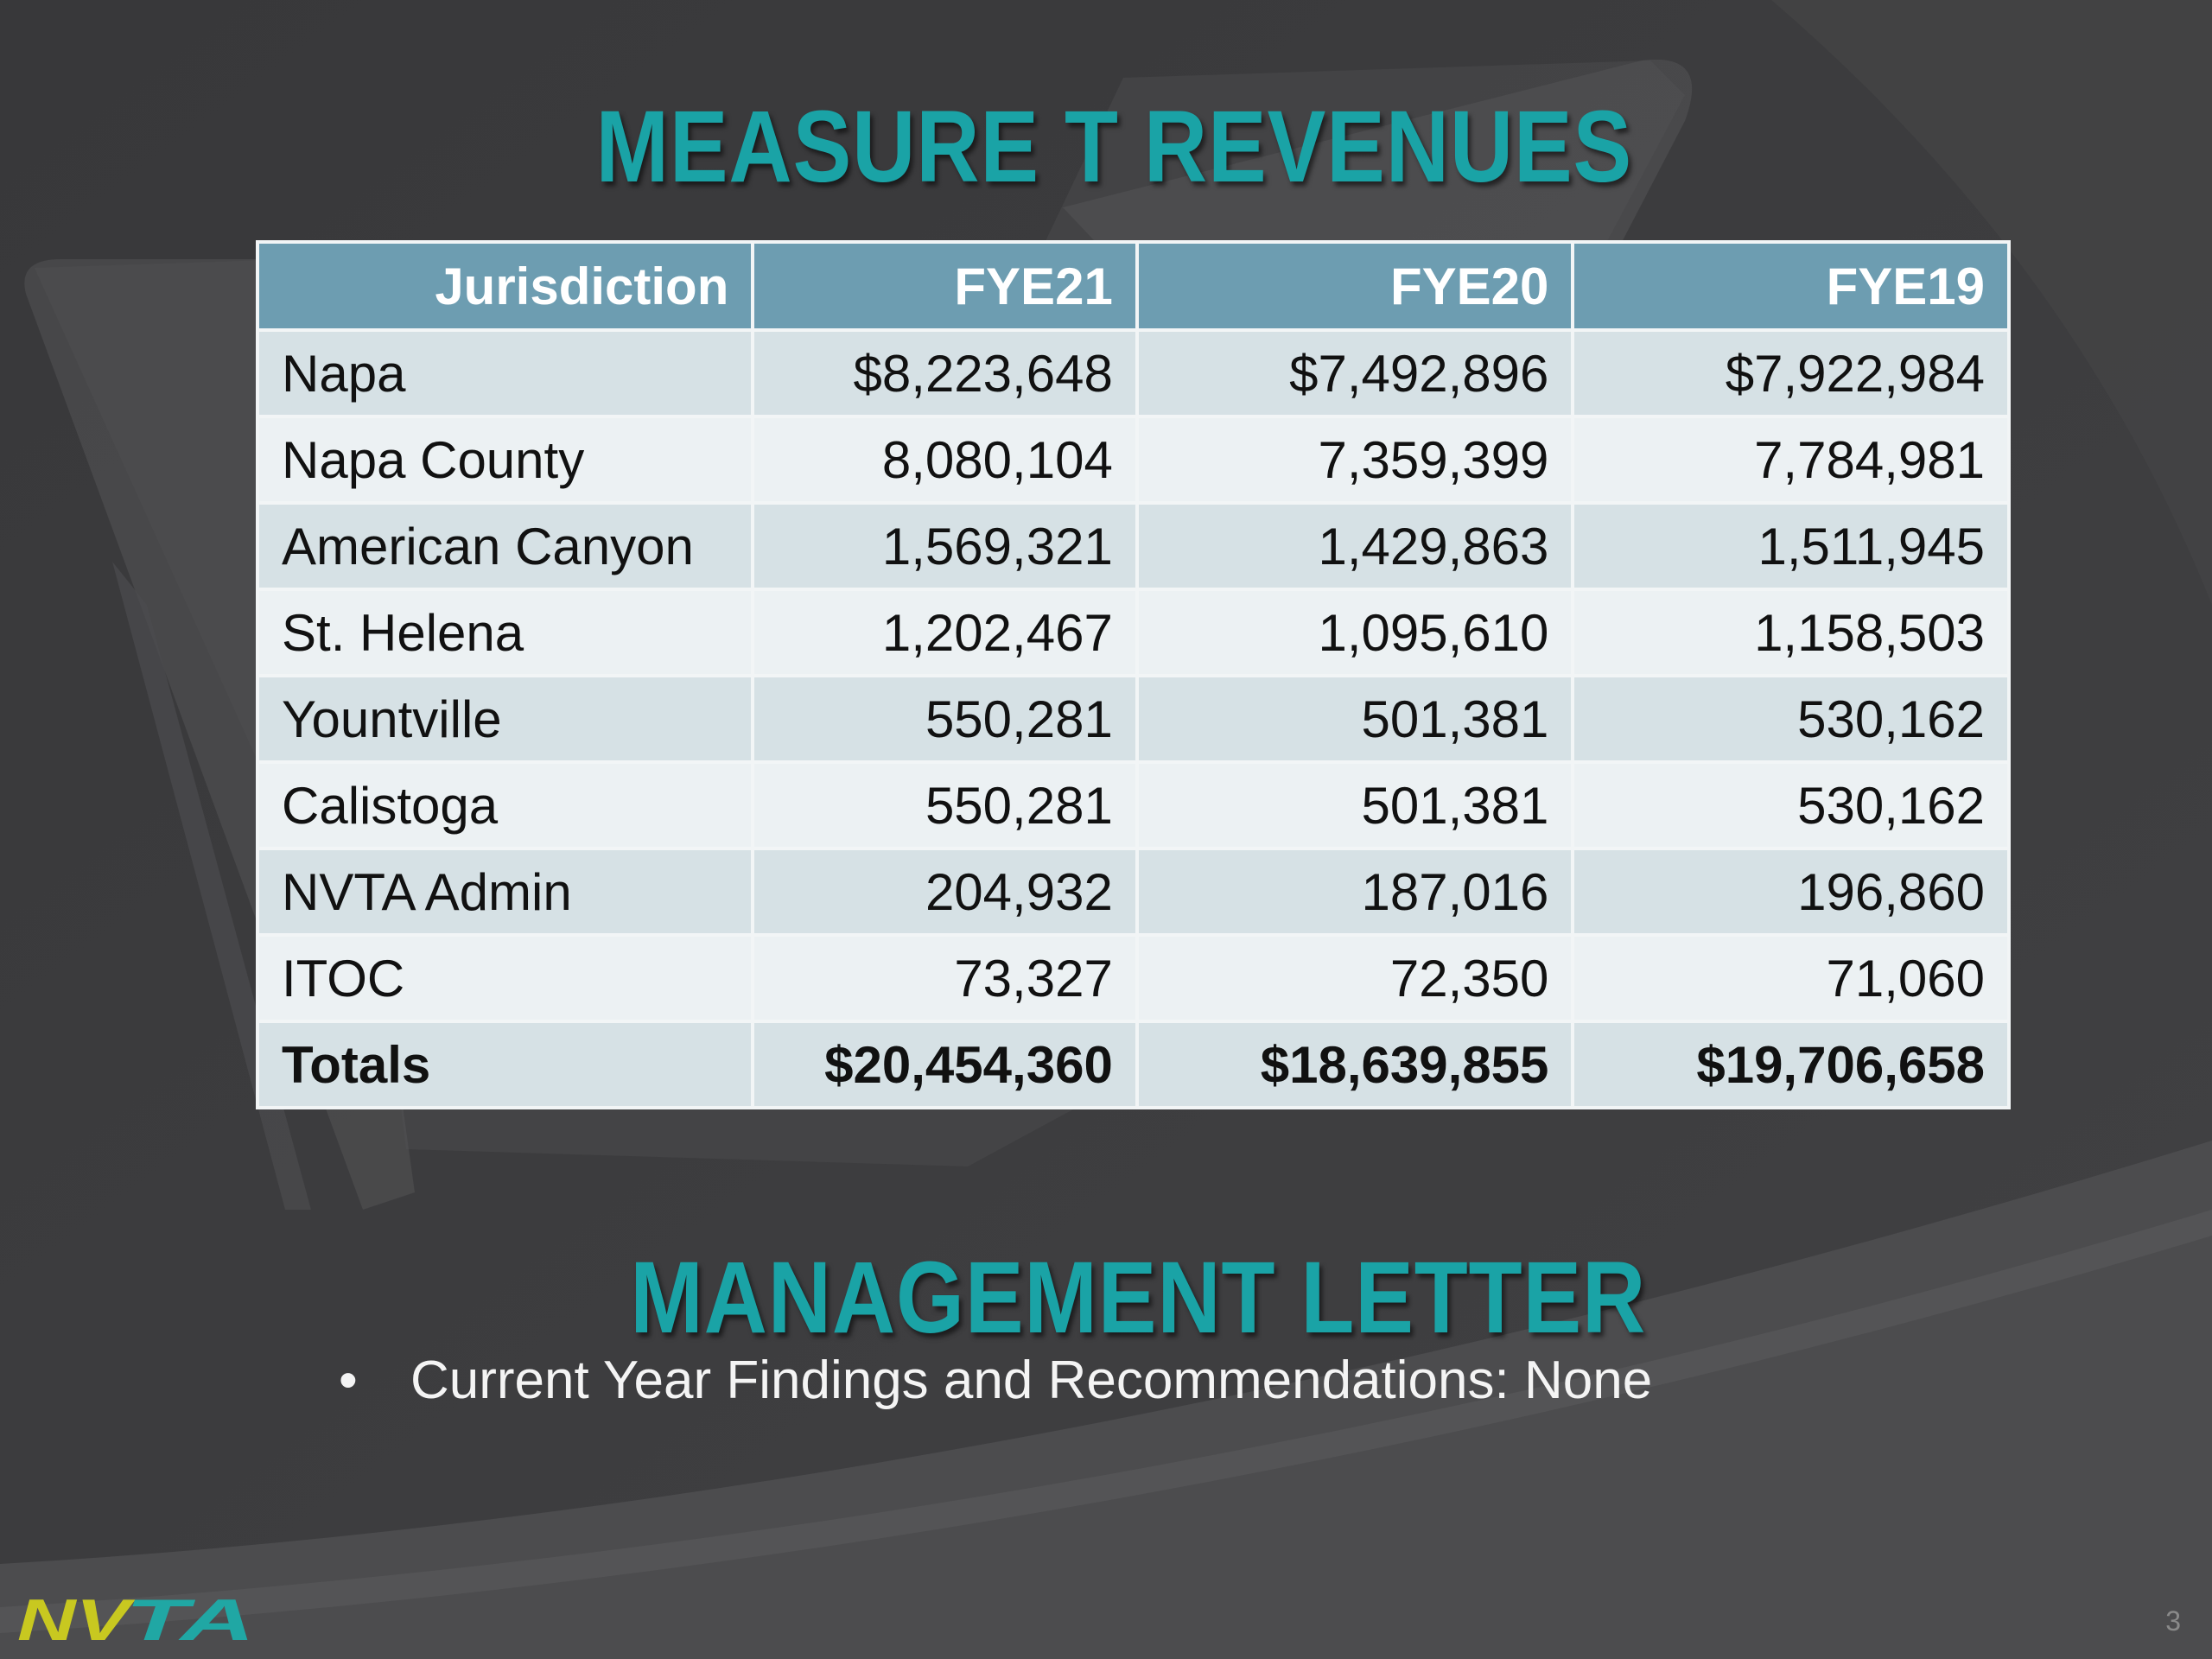 The width and height of the screenshot is (2212, 1659). Describe the element at coordinates (2173, 1621) in the screenshot. I see `page-number: 3` at that location.